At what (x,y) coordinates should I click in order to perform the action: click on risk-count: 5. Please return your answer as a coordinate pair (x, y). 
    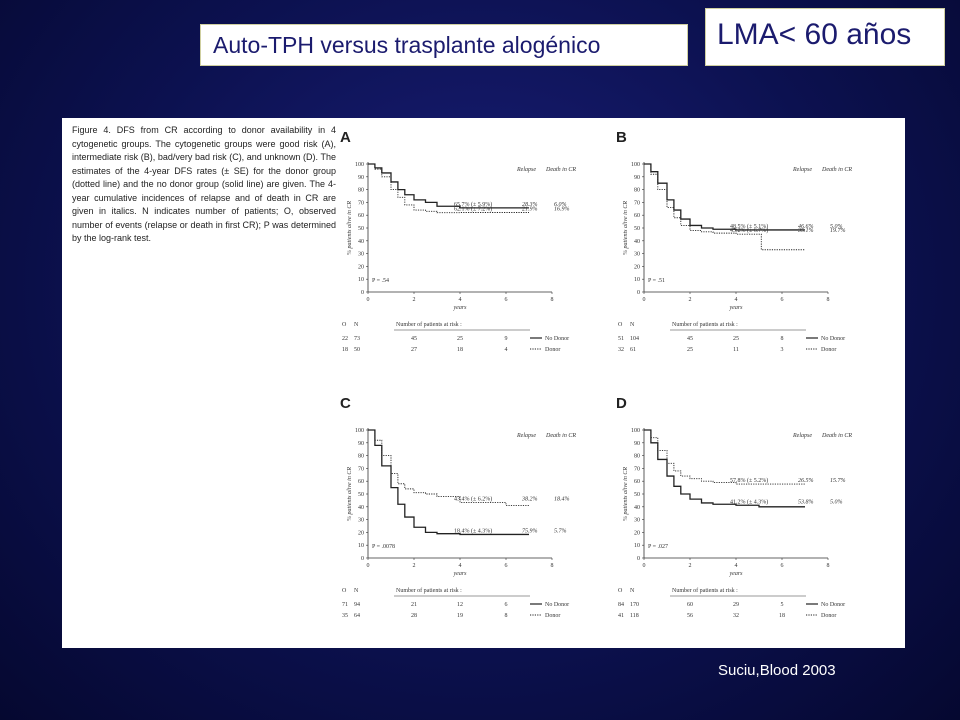
    Looking at the image, I should click on (782, 605).